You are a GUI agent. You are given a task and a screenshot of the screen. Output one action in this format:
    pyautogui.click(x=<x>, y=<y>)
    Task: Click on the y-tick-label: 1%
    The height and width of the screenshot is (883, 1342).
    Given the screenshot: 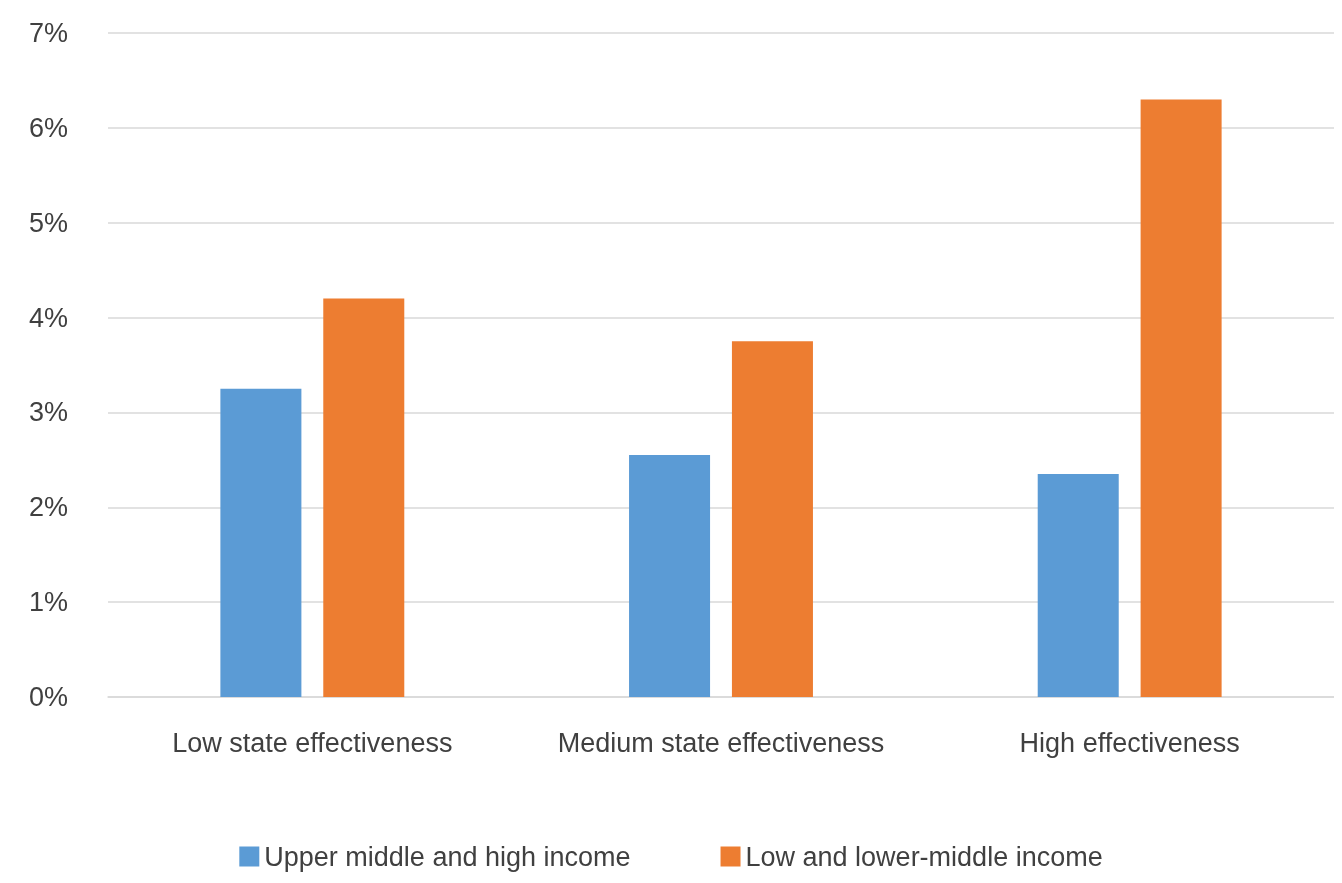 What is the action you would take?
    pyautogui.click(x=48, y=602)
    